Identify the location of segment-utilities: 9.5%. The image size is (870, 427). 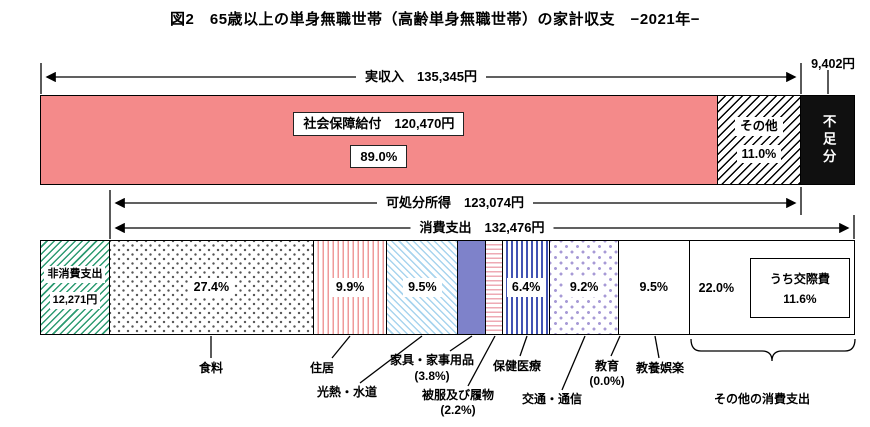
(423, 287).